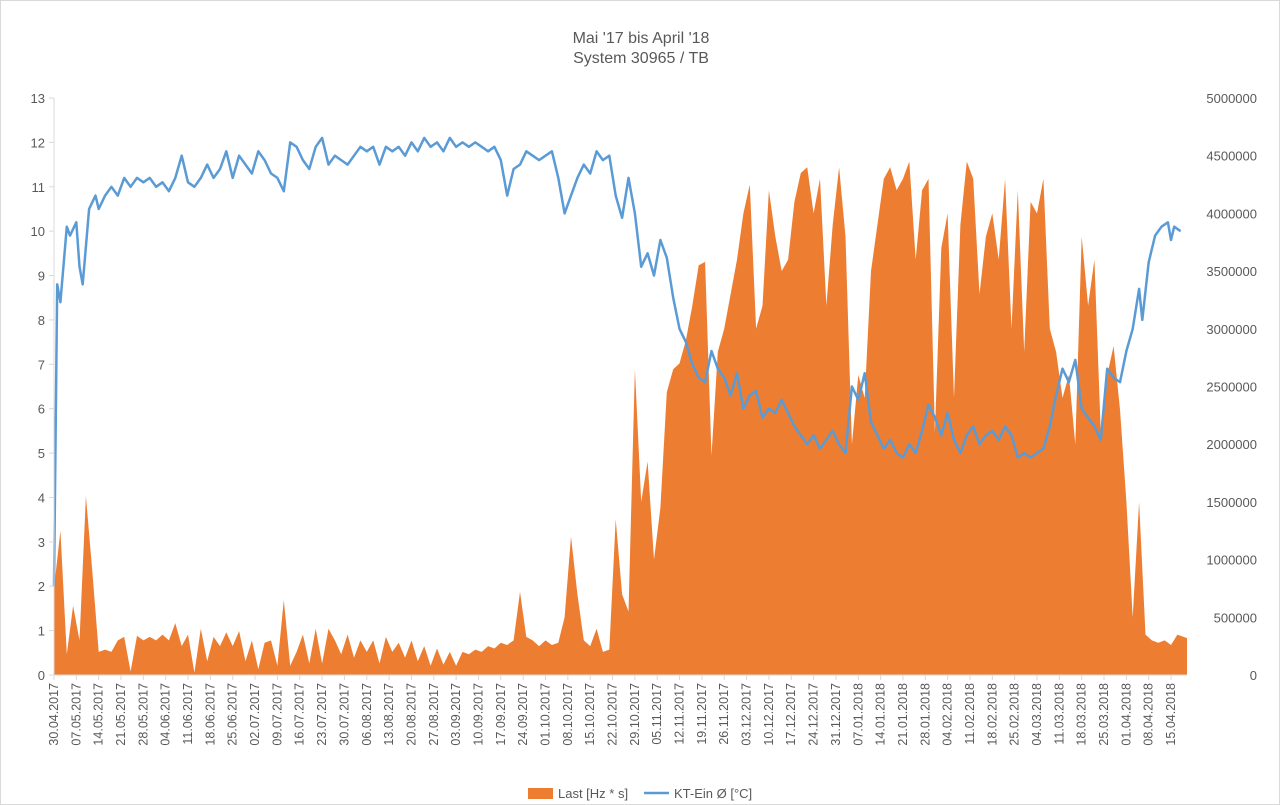  I want to click on x-tick-label: 30.07.2017, so click(344, 714).